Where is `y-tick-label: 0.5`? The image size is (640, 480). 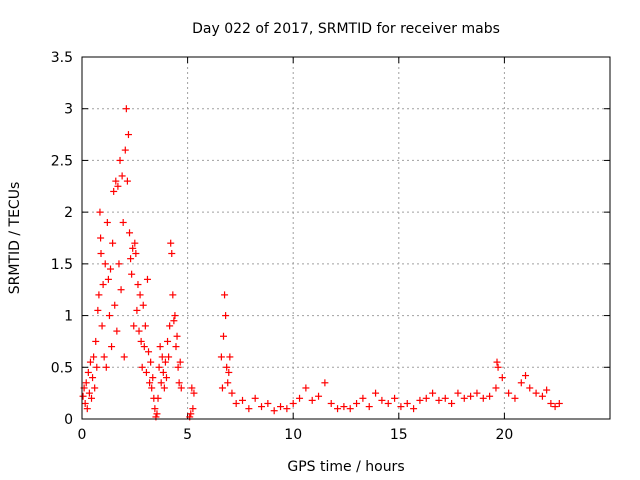 y-tick-label: 0.5 is located at coordinates (62, 368).